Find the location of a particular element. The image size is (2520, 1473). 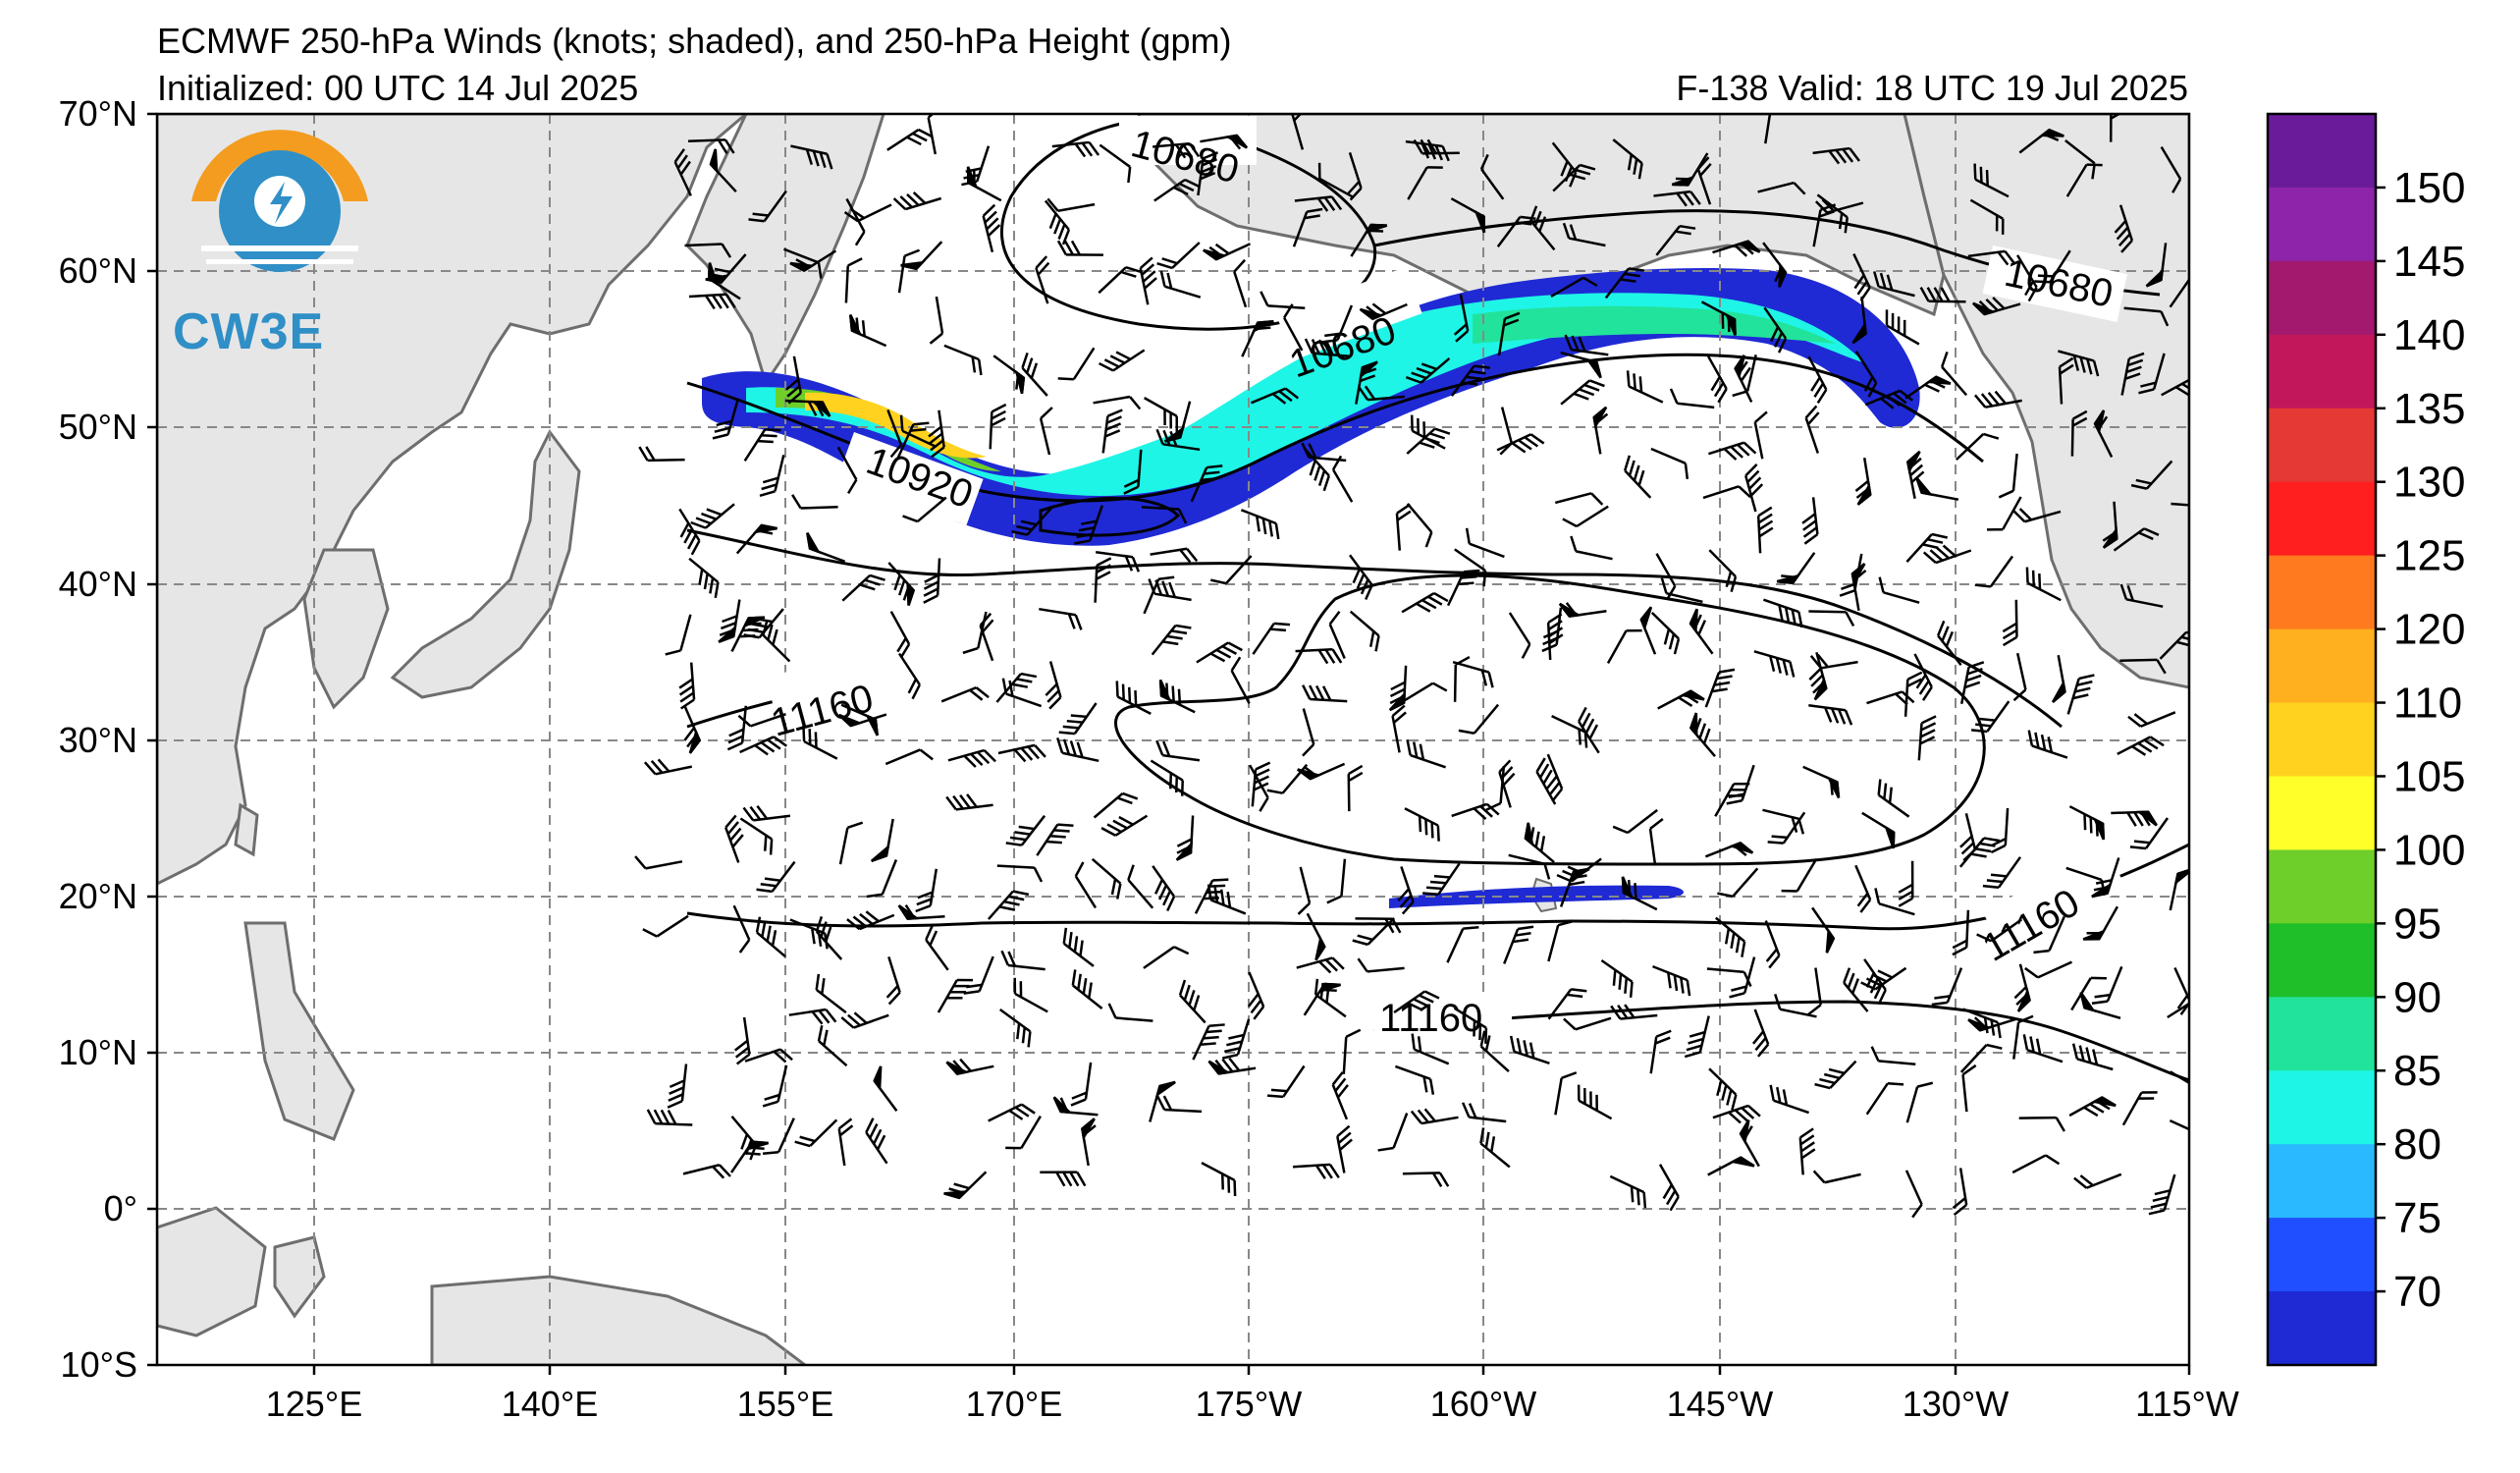

lat-label: 20°N is located at coordinates (98, 896).